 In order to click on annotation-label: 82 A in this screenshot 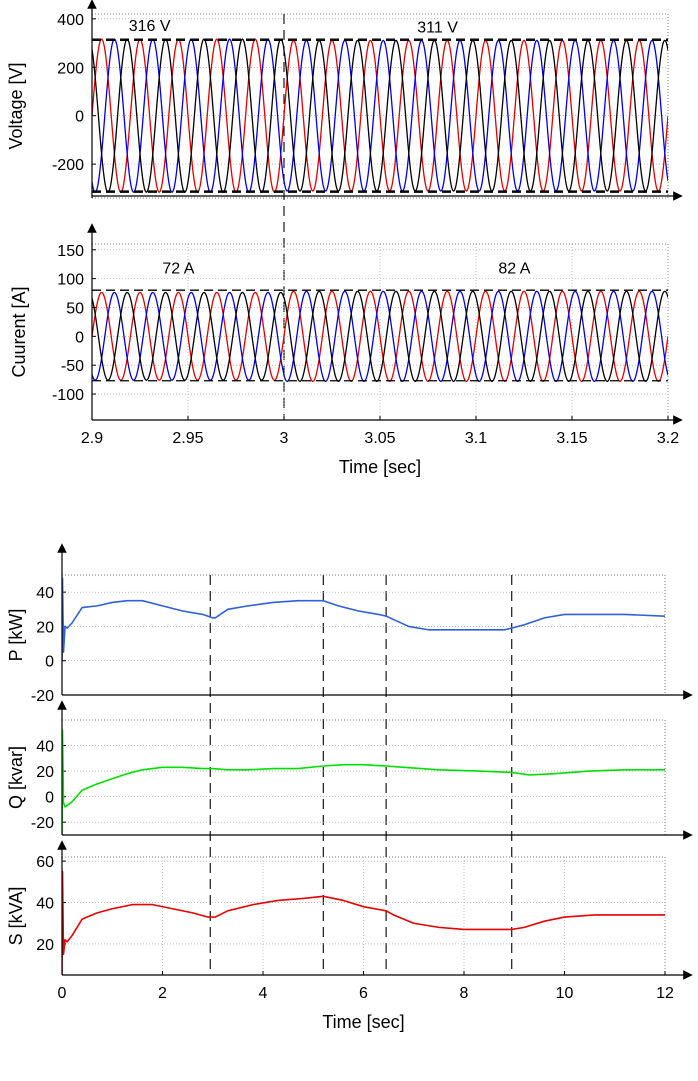, I will do `click(514, 269)`.